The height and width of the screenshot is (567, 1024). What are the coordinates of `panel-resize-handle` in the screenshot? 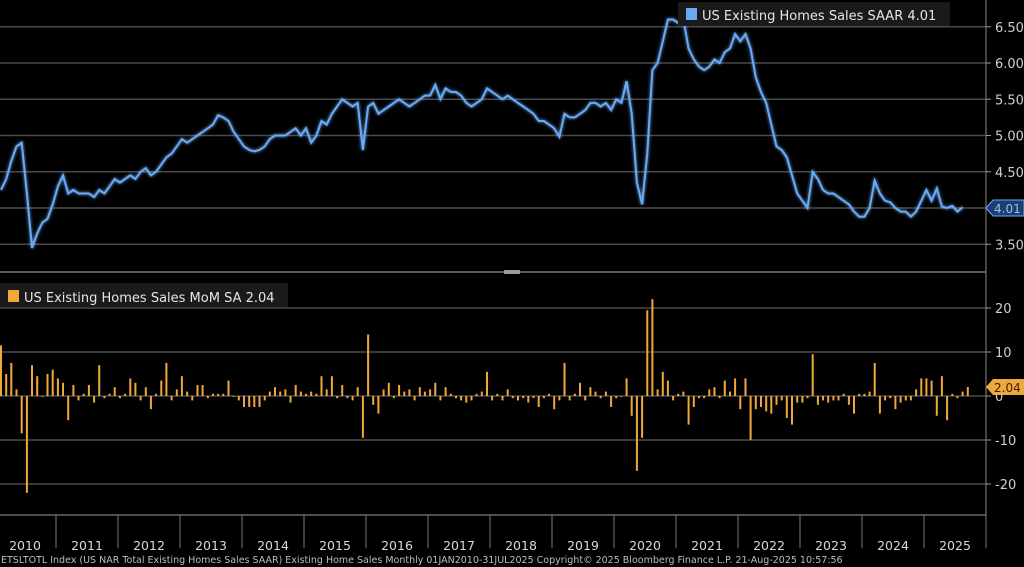 It's located at (512, 272).